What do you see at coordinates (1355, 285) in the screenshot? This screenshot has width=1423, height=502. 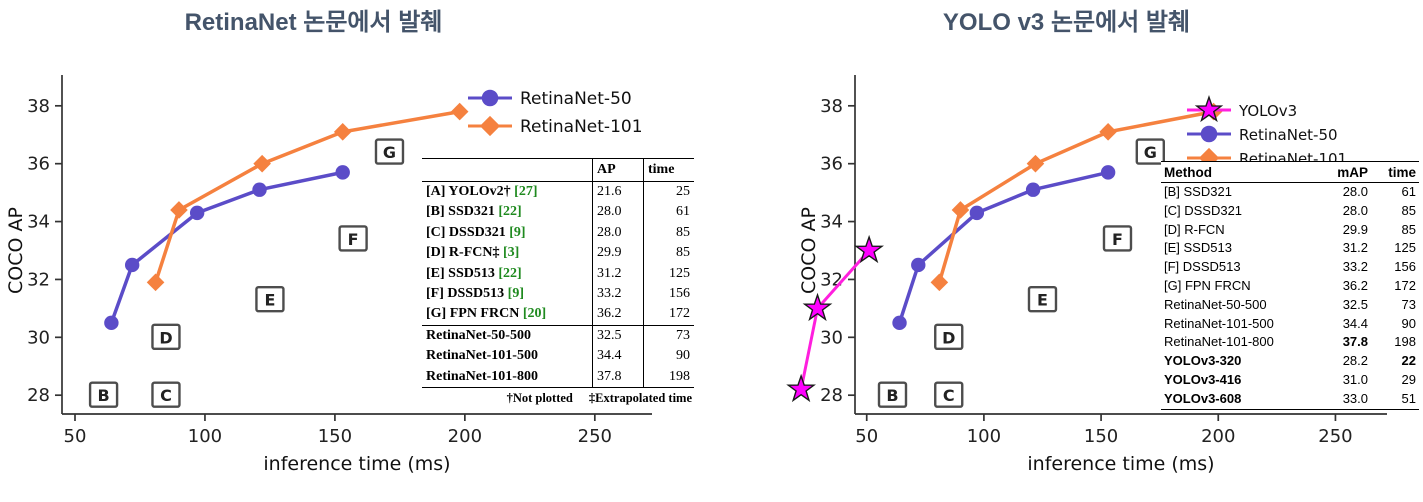 I see `map-cell: 36.2` at bounding box center [1355, 285].